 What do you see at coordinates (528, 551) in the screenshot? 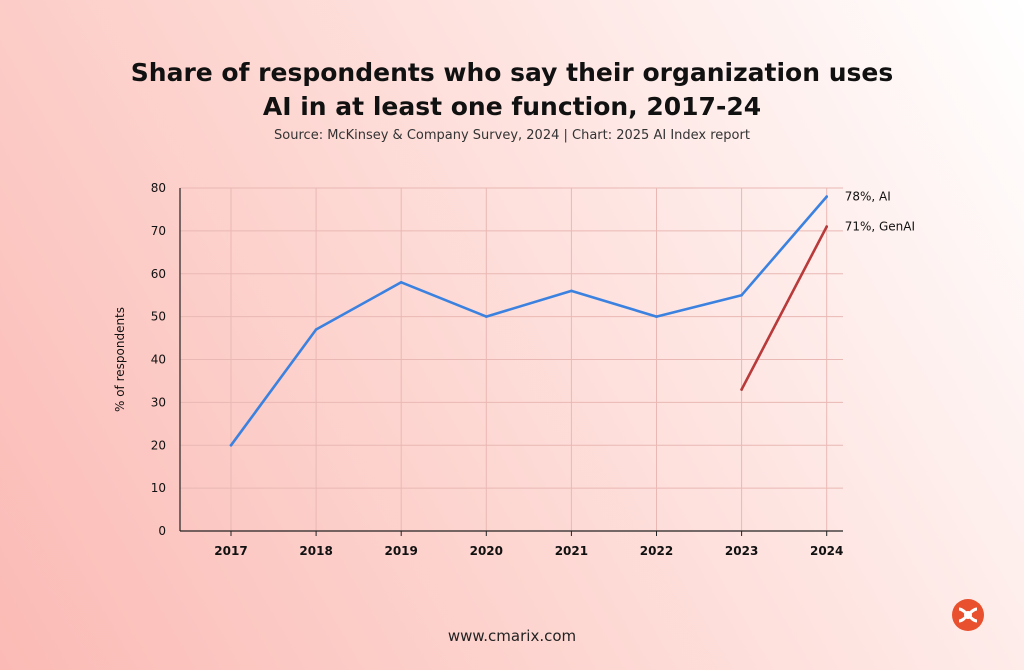
I see `x-tick-labels: 2017 2018 2019 2020 2021 2022 2023 2024` at bounding box center [528, 551].